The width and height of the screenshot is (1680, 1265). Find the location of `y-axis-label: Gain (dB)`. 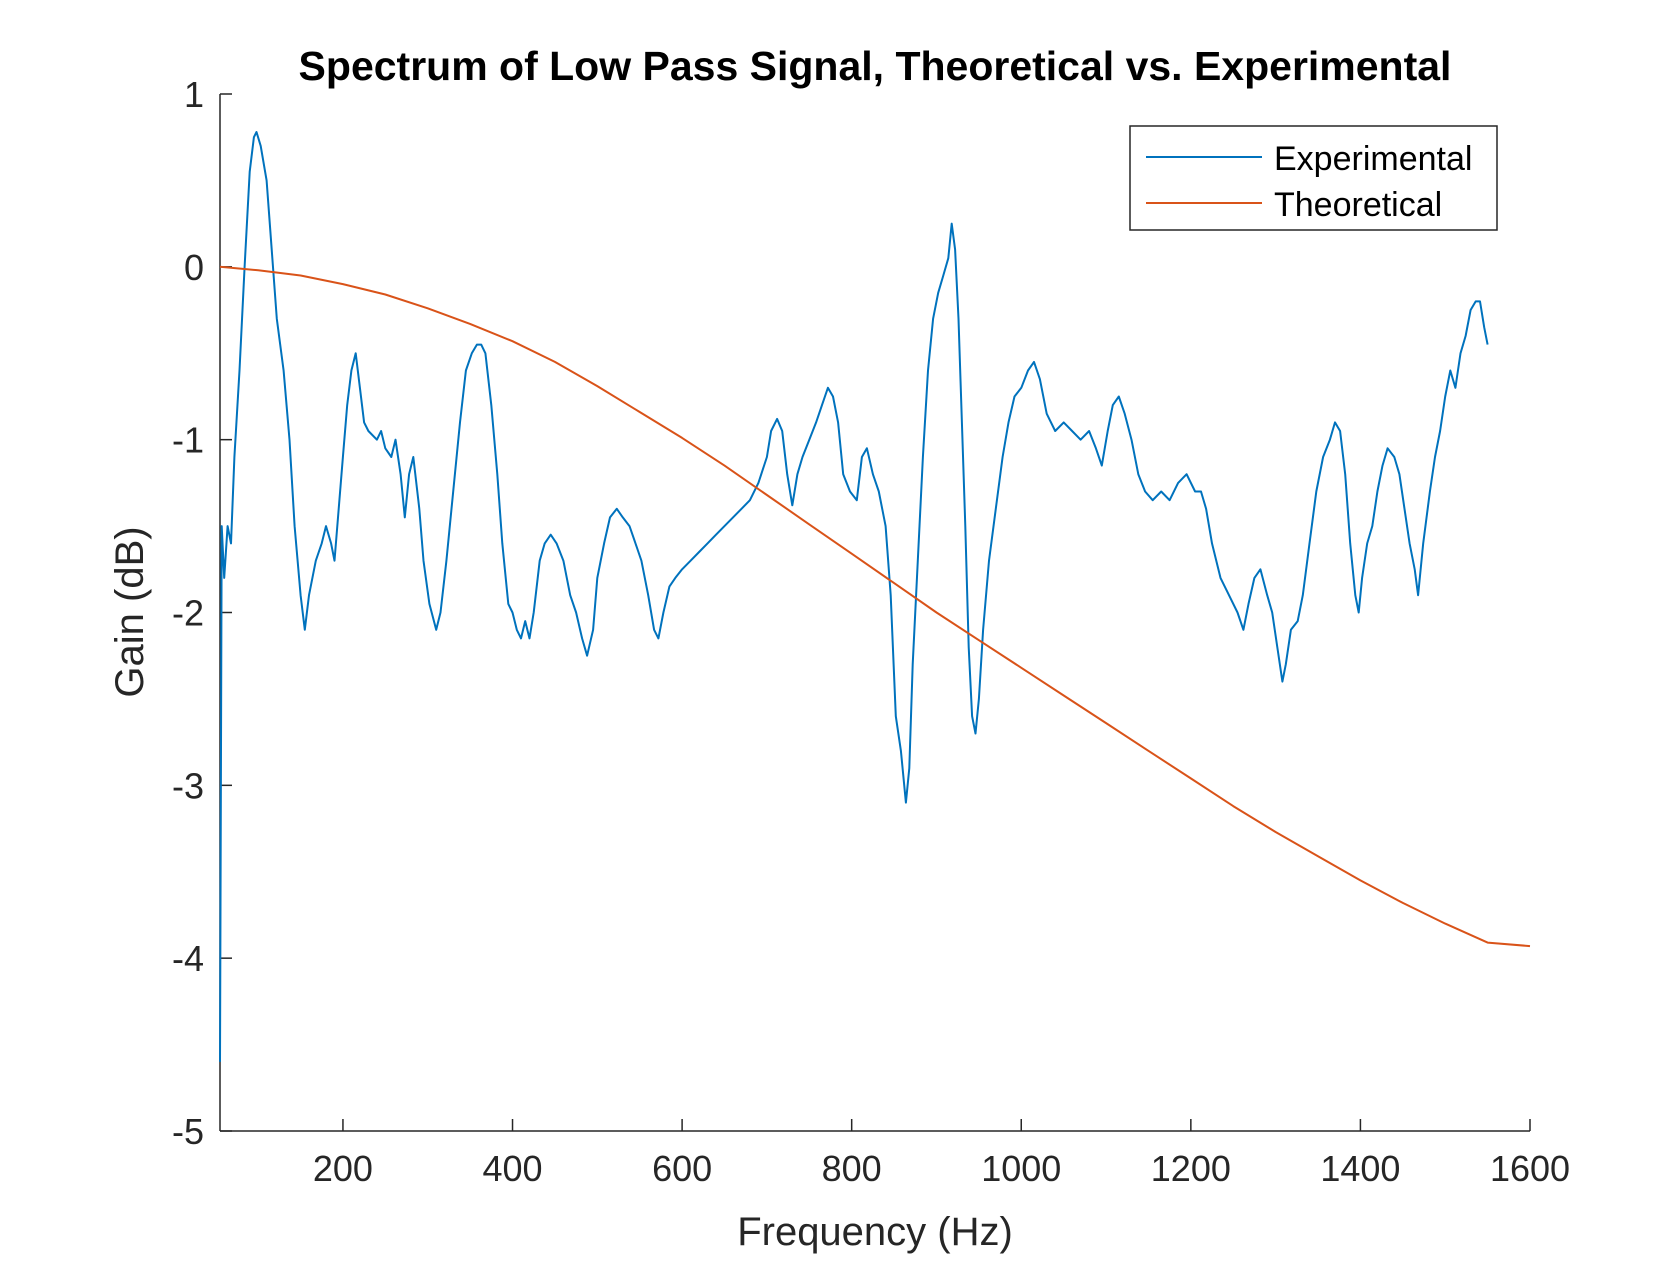

y-axis-label: Gain (dB) is located at coordinates (130, 611).